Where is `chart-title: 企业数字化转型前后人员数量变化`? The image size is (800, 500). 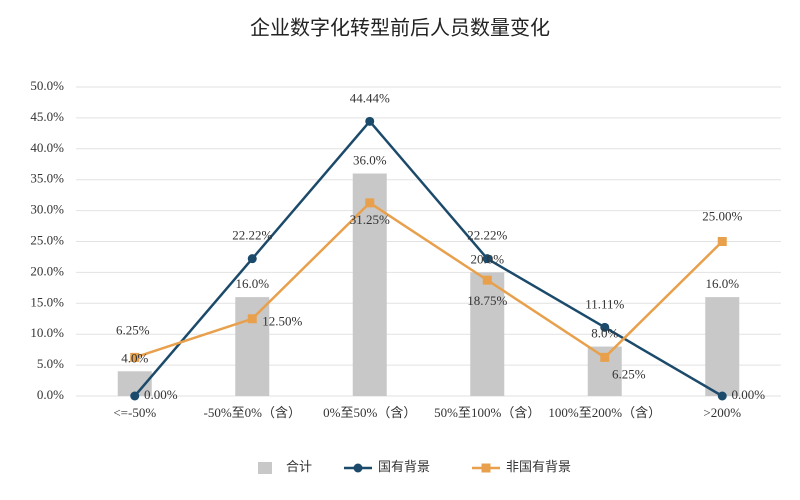
chart-title: 企业数字化转型前后人员数量变化 is located at coordinates (400, 28).